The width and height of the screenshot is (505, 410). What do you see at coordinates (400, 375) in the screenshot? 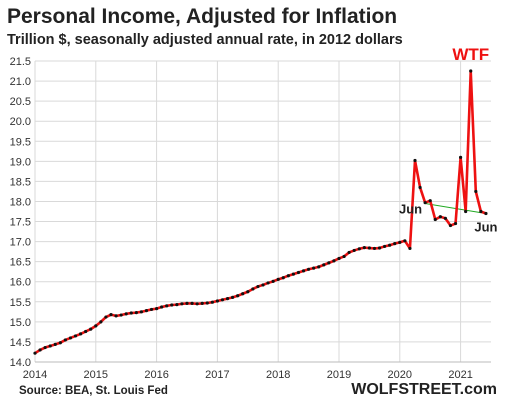
I see `x-tick-label: 2020` at bounding box center [400, 375].